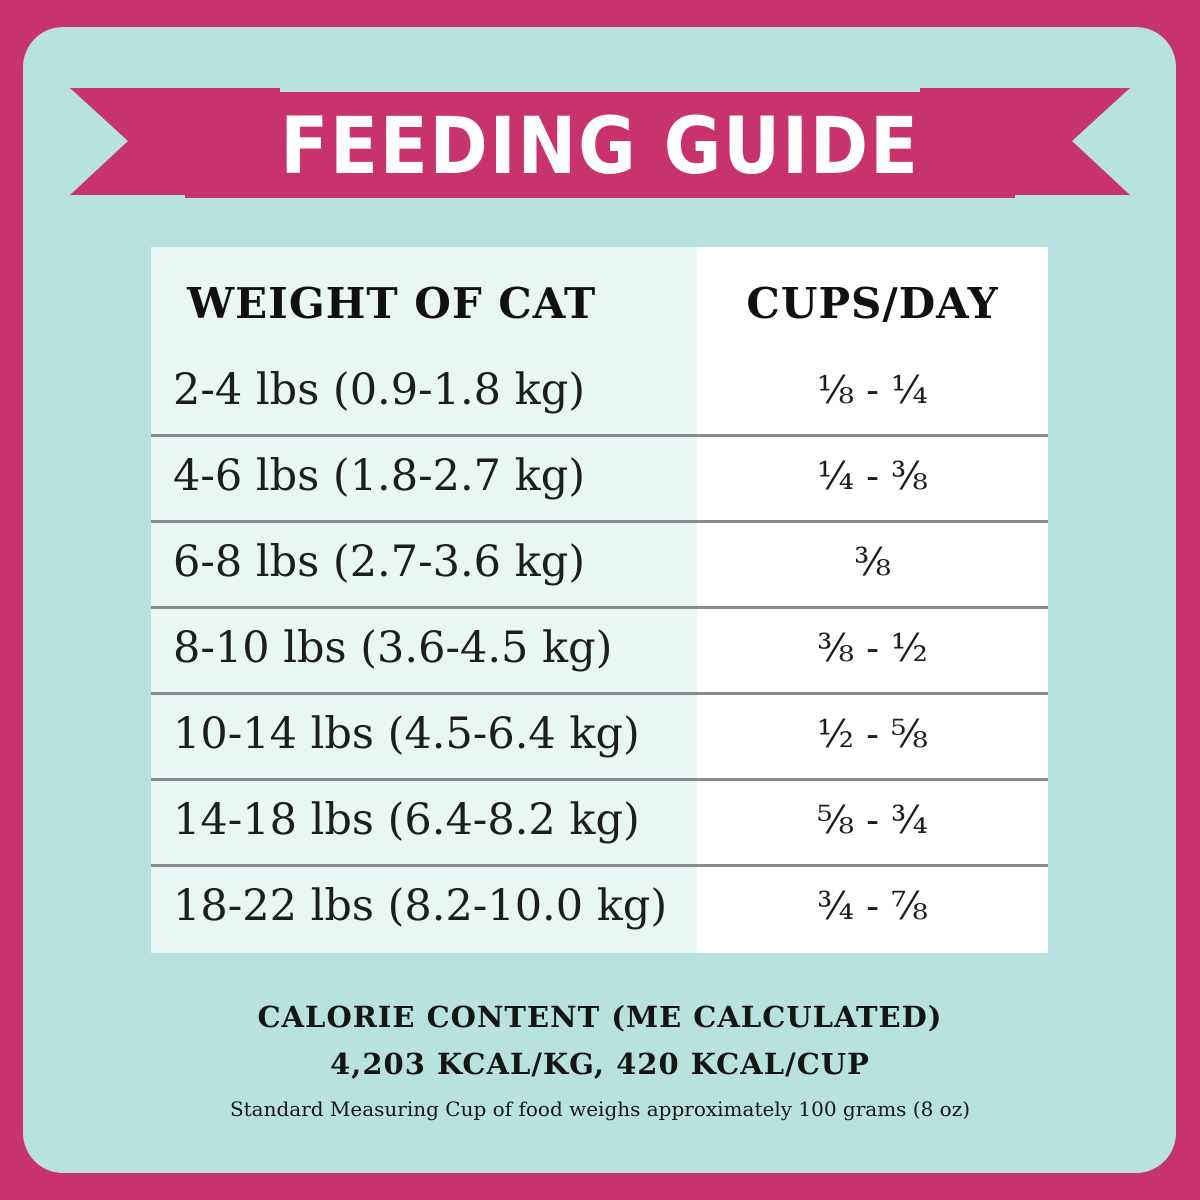  I want to click on weight-cell: 8-10 lbs (3.6-4.5 kg), so click(393, 648).